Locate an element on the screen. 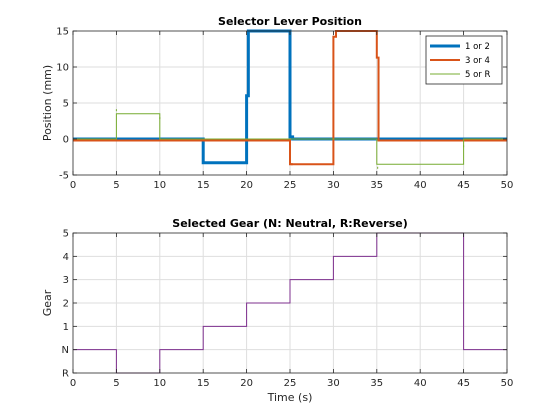  y-tick-label: 15 is located at coordinates (62, 32).